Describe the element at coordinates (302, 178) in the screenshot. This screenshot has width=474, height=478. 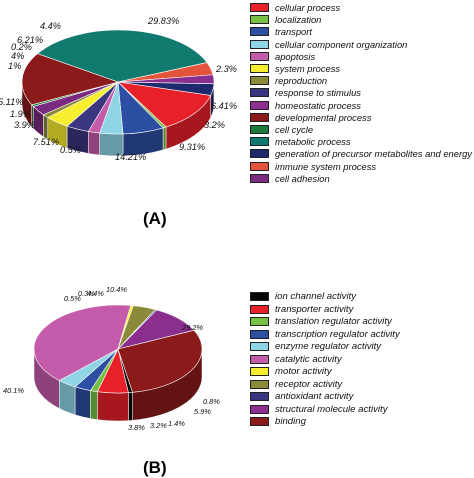
I see `legend-label: cell adhesion` at that location.